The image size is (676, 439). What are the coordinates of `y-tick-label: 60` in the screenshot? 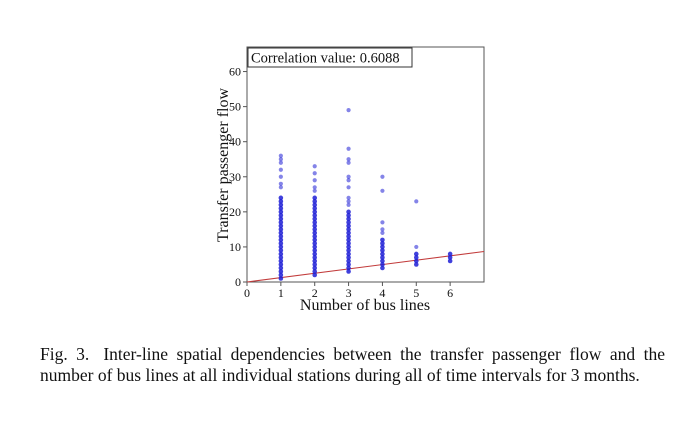 It's located at (235, 72).